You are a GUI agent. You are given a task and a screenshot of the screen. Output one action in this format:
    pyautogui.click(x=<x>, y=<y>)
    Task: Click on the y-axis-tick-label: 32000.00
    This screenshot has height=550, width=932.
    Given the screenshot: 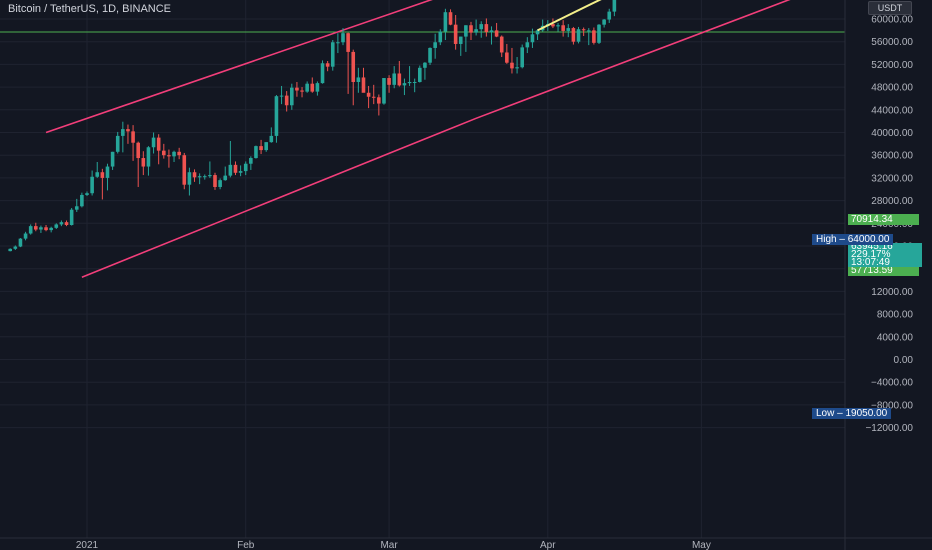 What is the action you would take?
    pyautogui.click(x=892, y=178)
    